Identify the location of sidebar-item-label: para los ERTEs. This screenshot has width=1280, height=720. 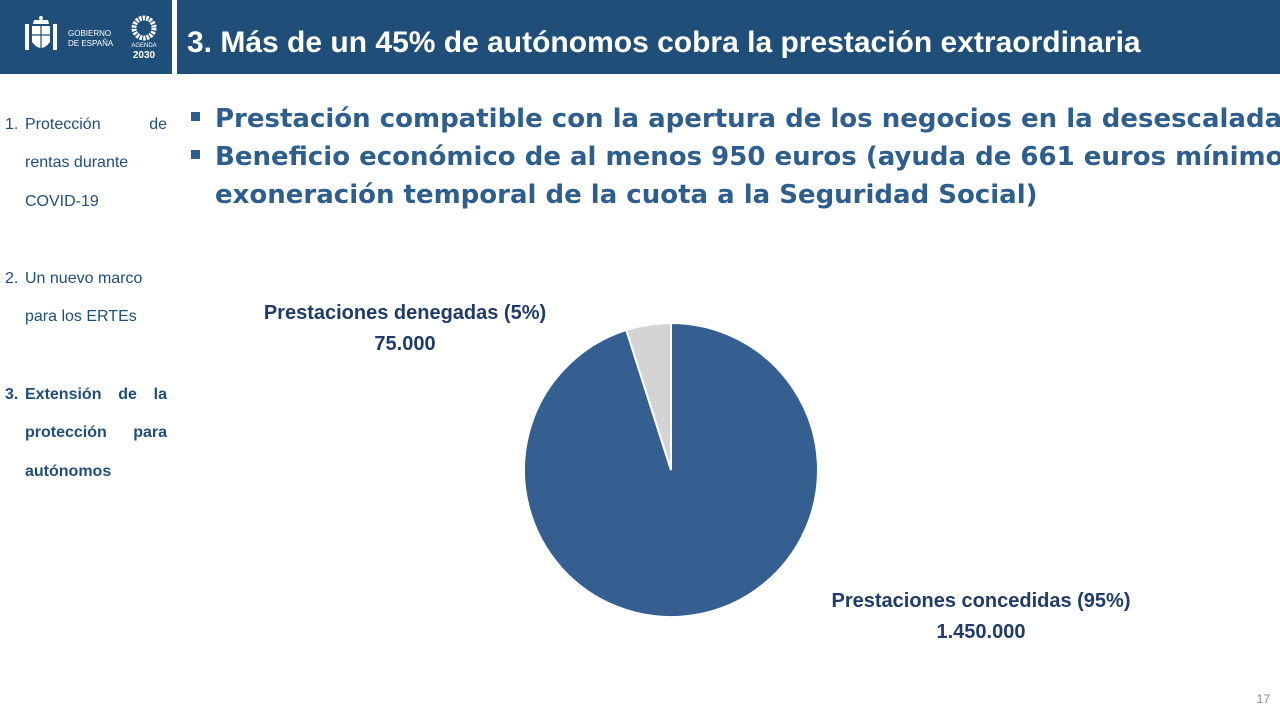
(81, 317).